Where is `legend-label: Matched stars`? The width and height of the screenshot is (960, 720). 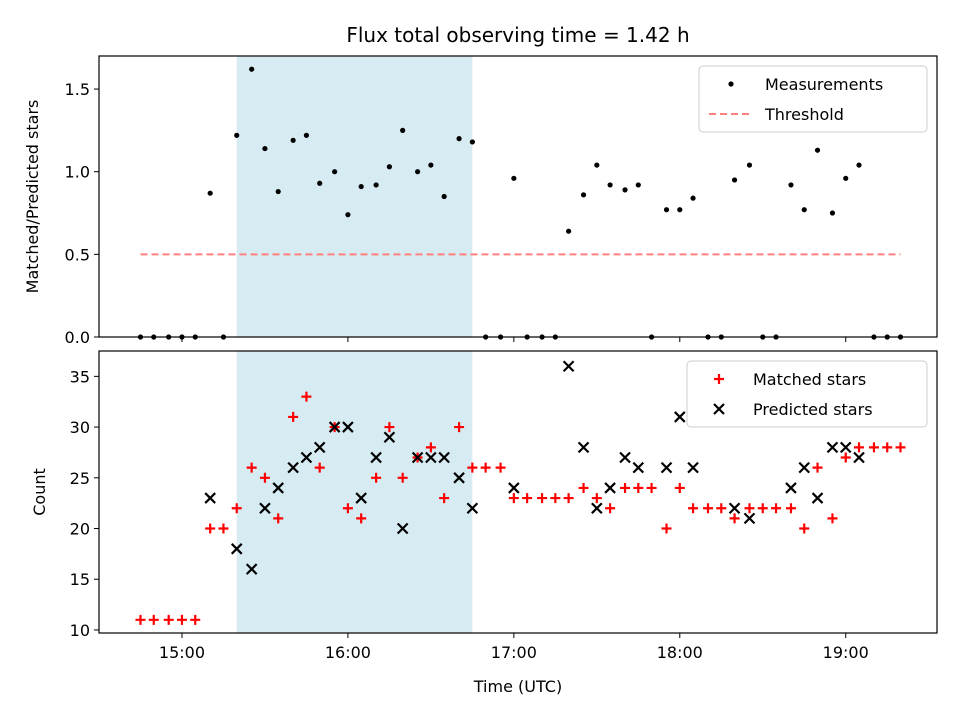 legend-label: Matched stars is located at coordinates (809, 379).